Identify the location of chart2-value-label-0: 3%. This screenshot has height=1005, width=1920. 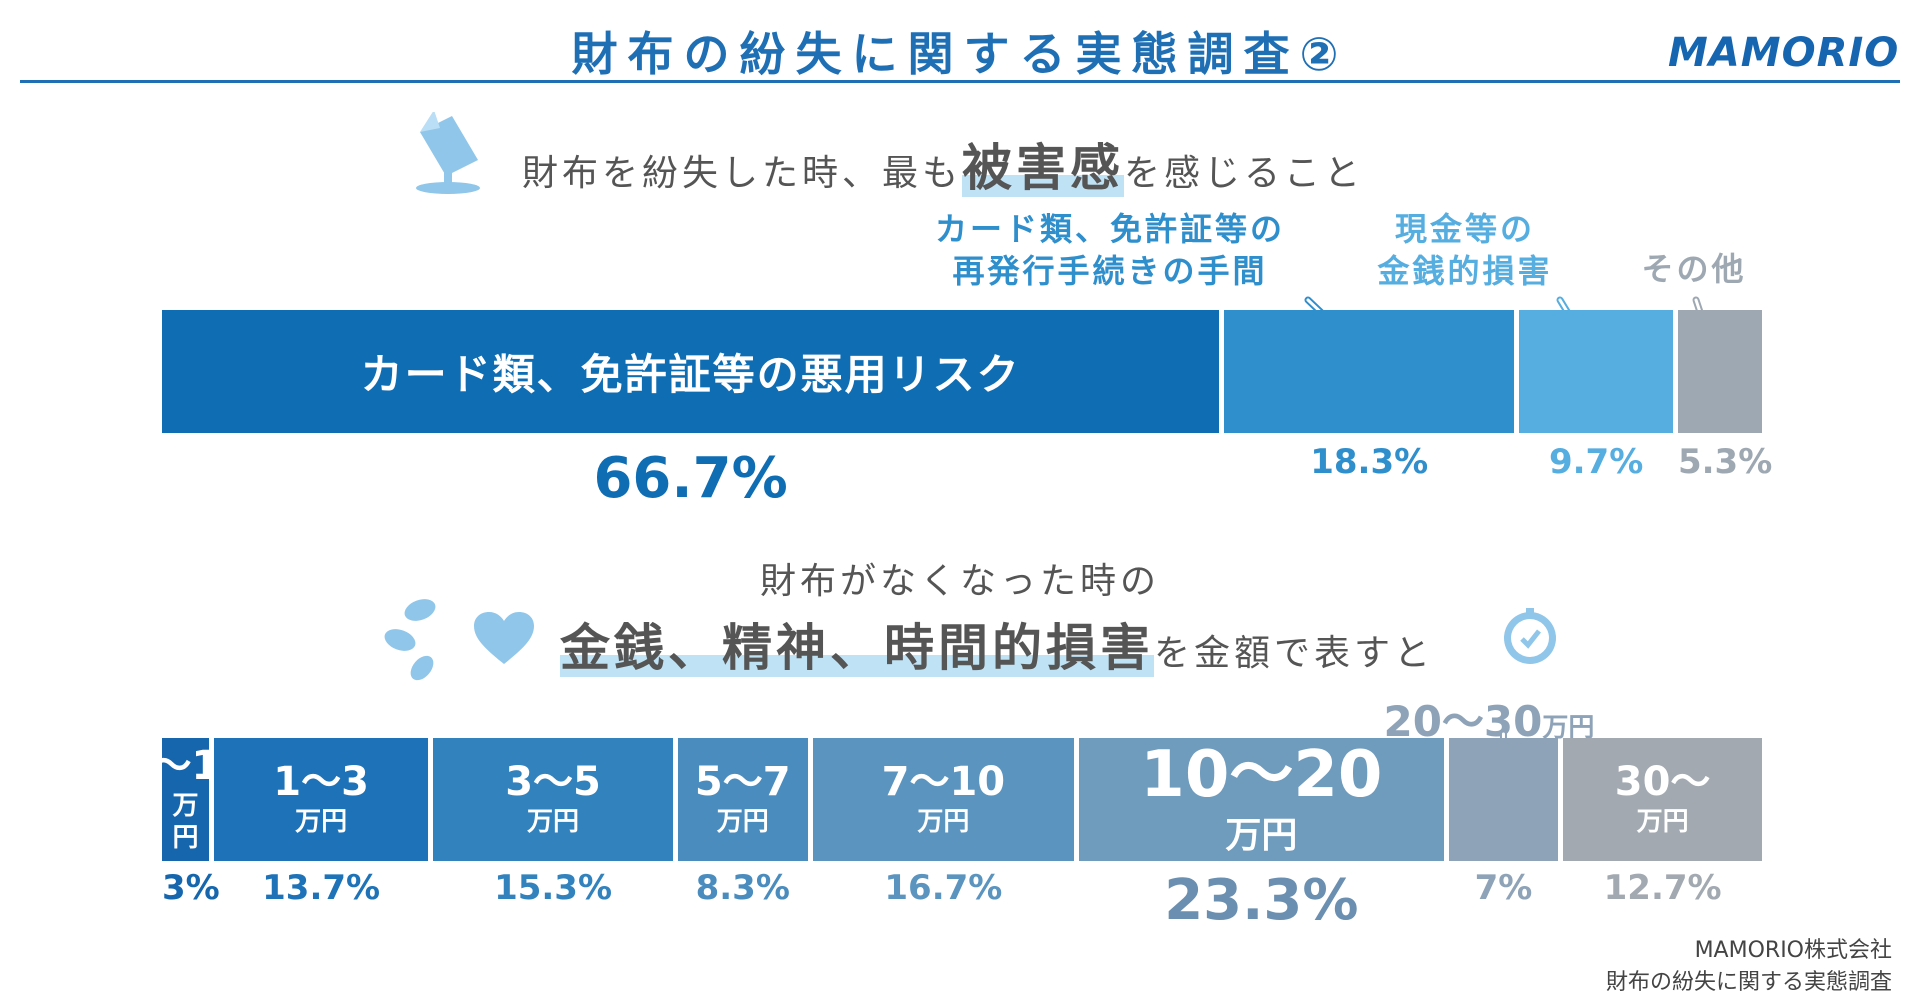
(191, 888).